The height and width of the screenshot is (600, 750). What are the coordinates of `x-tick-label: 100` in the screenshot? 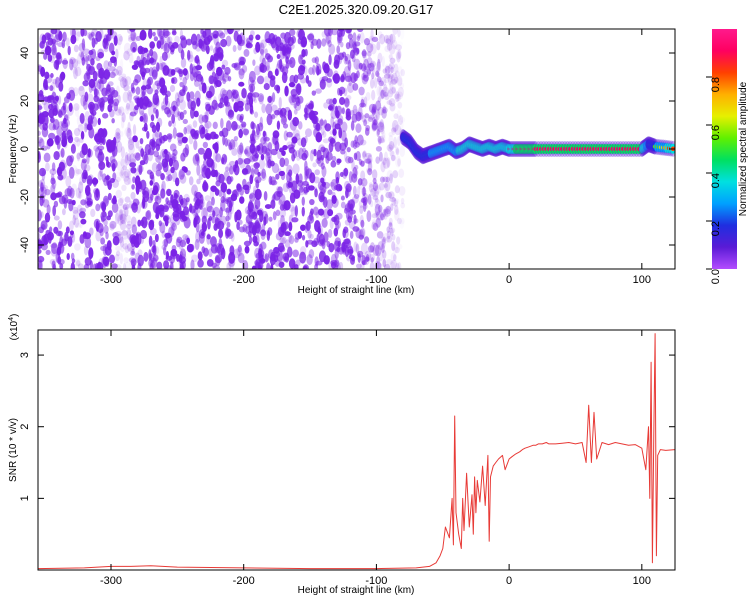 It's located at (642, 280).